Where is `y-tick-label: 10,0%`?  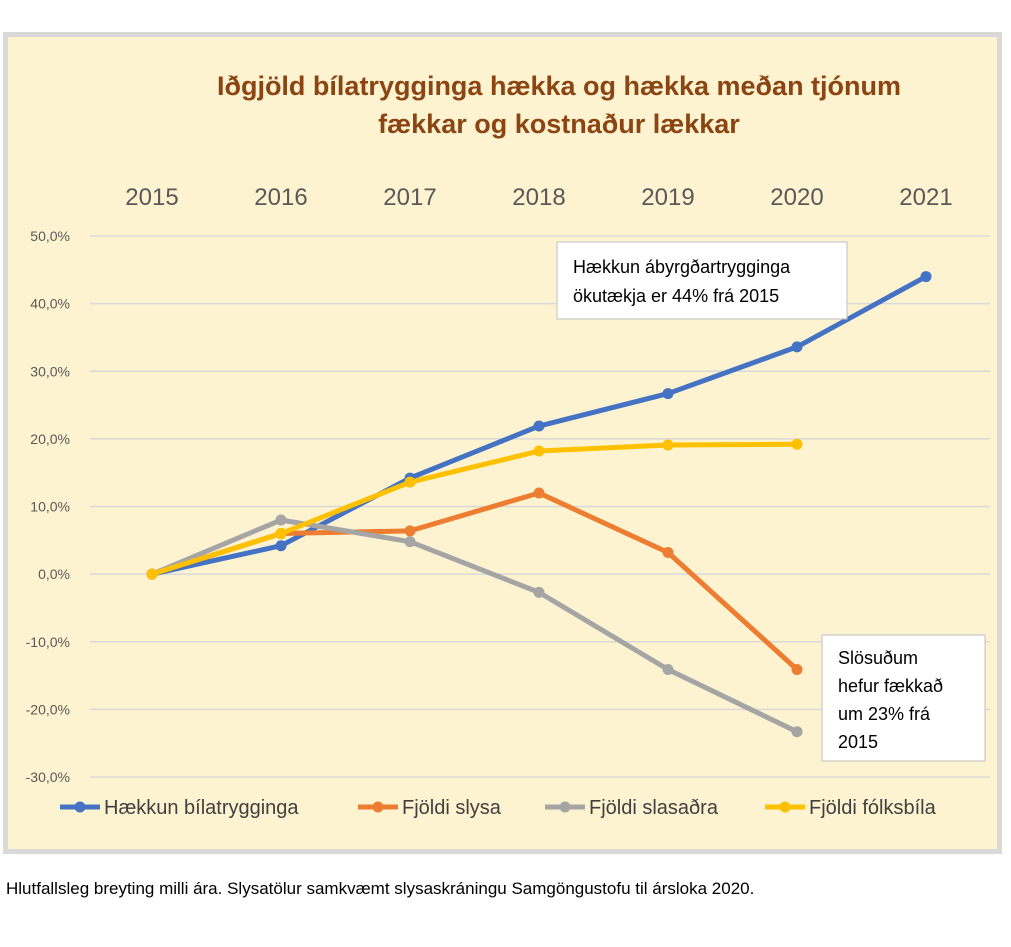 y-tick-label: 10,0% is located at coordinates (50, 507).